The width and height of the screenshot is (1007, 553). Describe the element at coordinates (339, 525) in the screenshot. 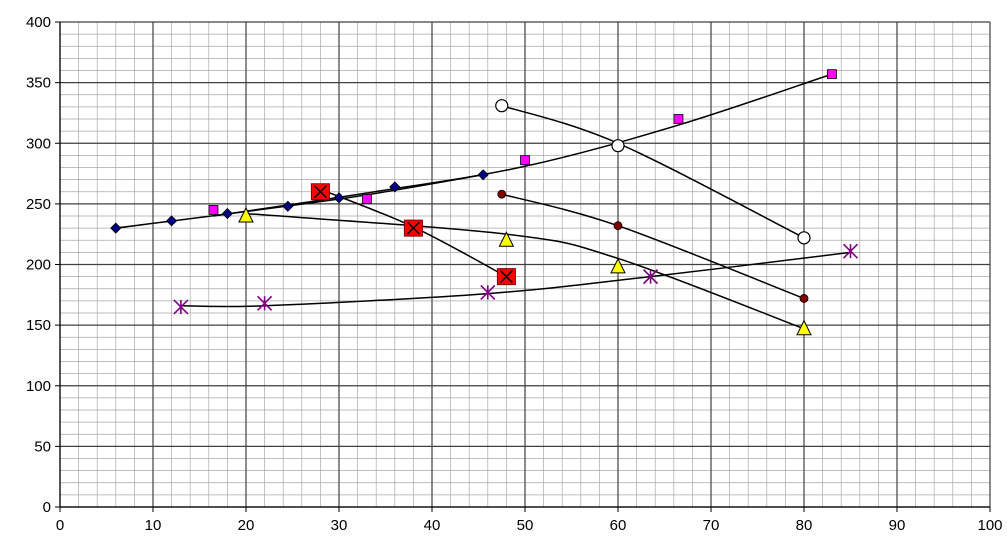

I see `x-tick-label: 30` at that location.